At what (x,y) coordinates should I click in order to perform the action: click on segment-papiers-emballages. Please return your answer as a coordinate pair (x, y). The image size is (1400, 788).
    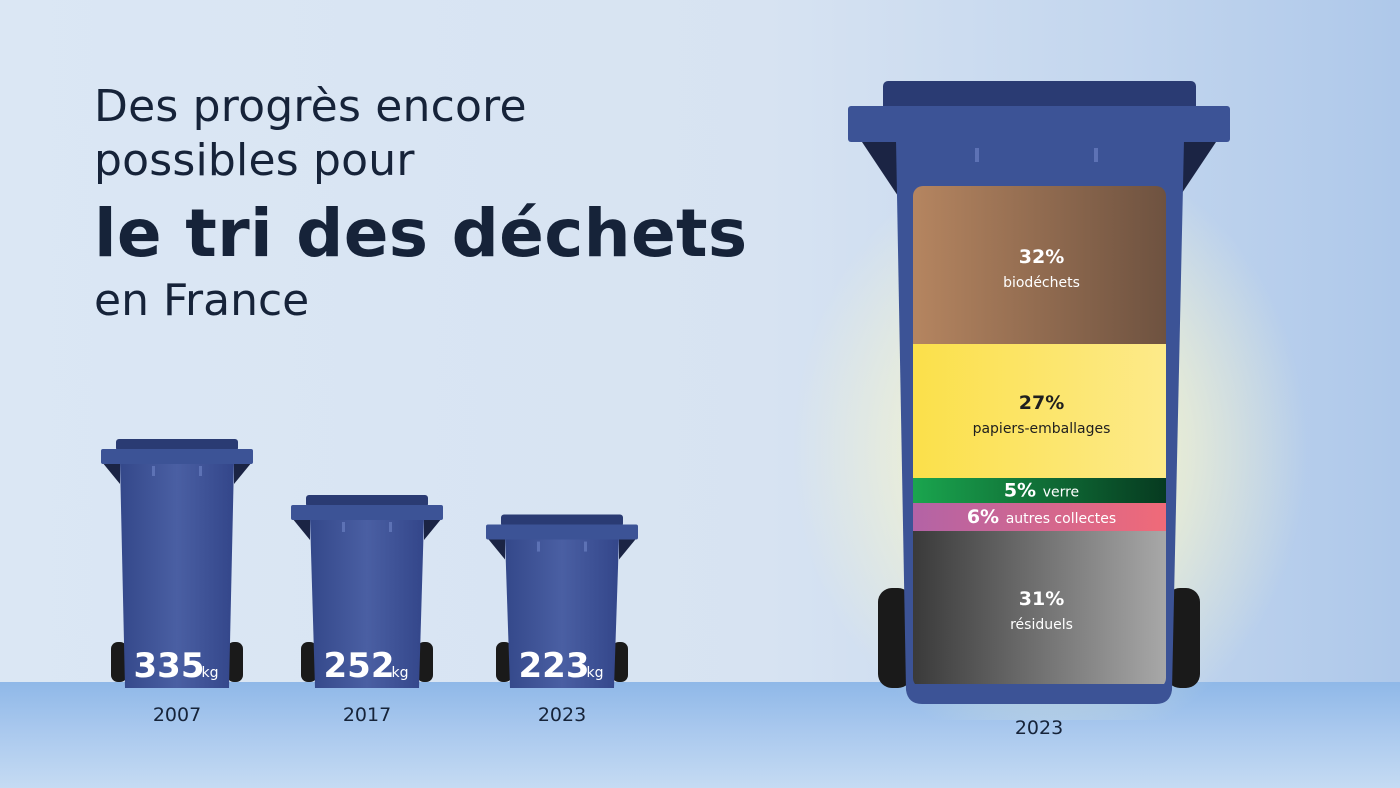
    Looking at the image, I should click on (1039, 411).